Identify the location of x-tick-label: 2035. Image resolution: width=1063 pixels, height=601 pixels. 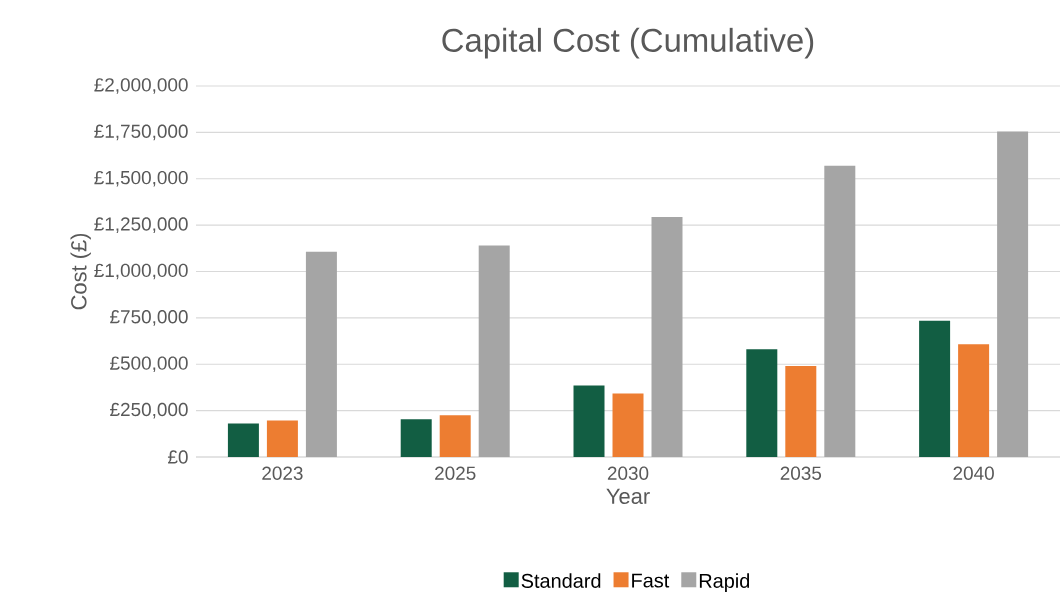
(801, 473).